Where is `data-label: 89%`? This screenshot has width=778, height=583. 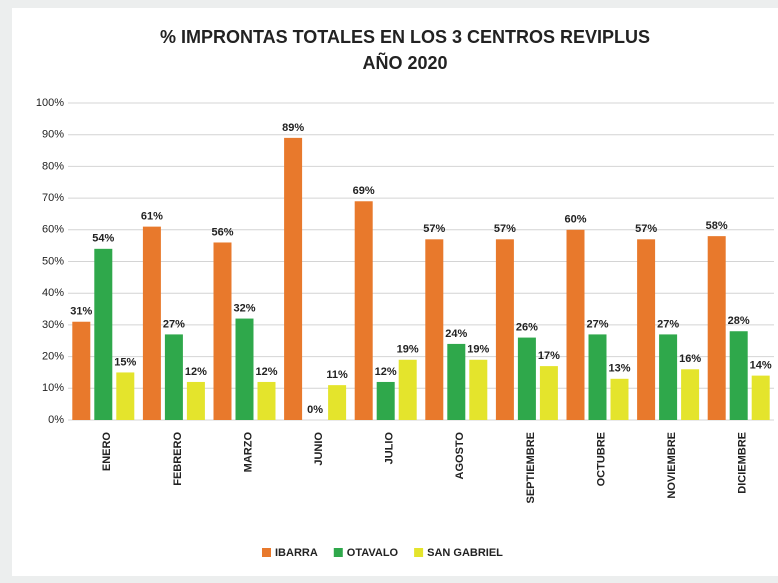 data-label: 89% is located at coordinates (293, 128).